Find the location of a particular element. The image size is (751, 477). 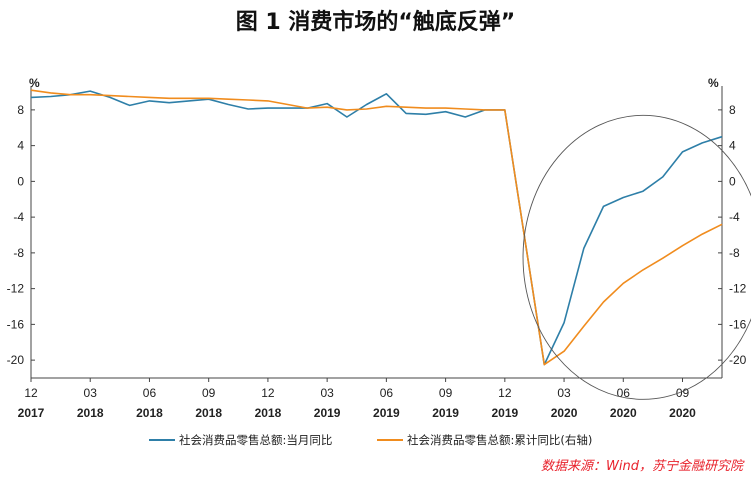

legend-label-1: 社会消费品零售总额:当月同比 is located at coordinates (255, 440).